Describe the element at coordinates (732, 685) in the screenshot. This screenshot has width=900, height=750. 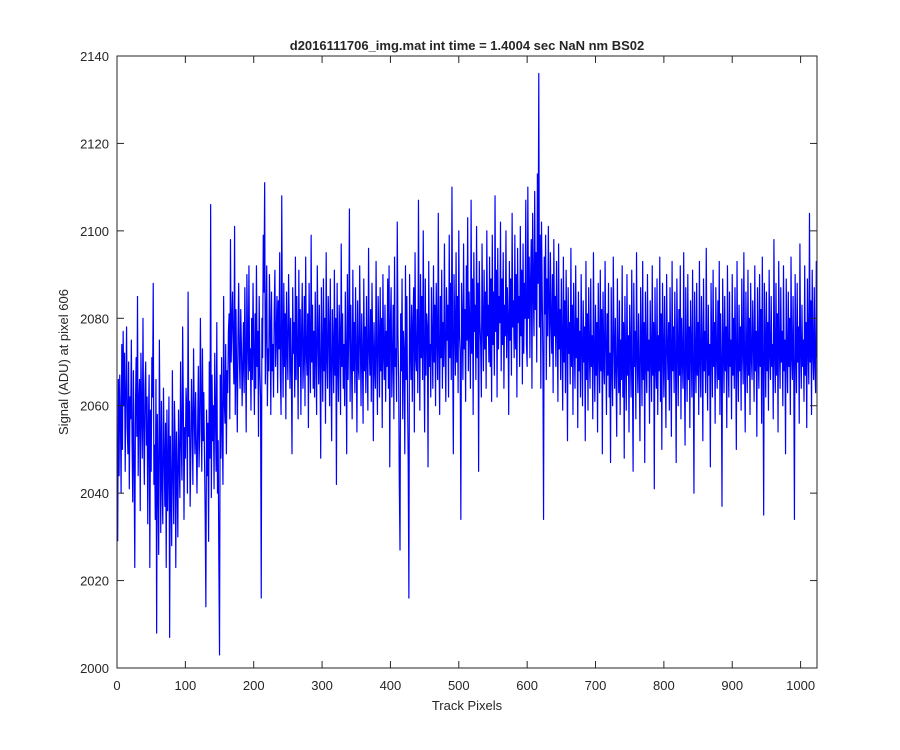
I see `x-tick-label: 900` at that location.